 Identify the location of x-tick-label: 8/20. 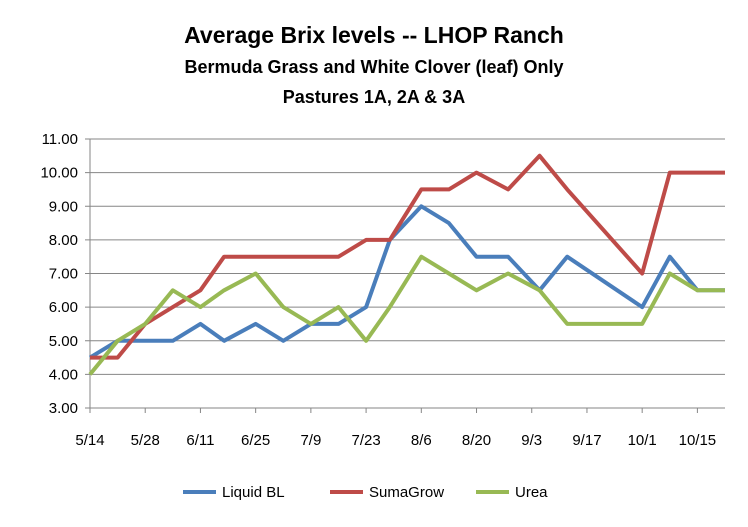
(476, 440).